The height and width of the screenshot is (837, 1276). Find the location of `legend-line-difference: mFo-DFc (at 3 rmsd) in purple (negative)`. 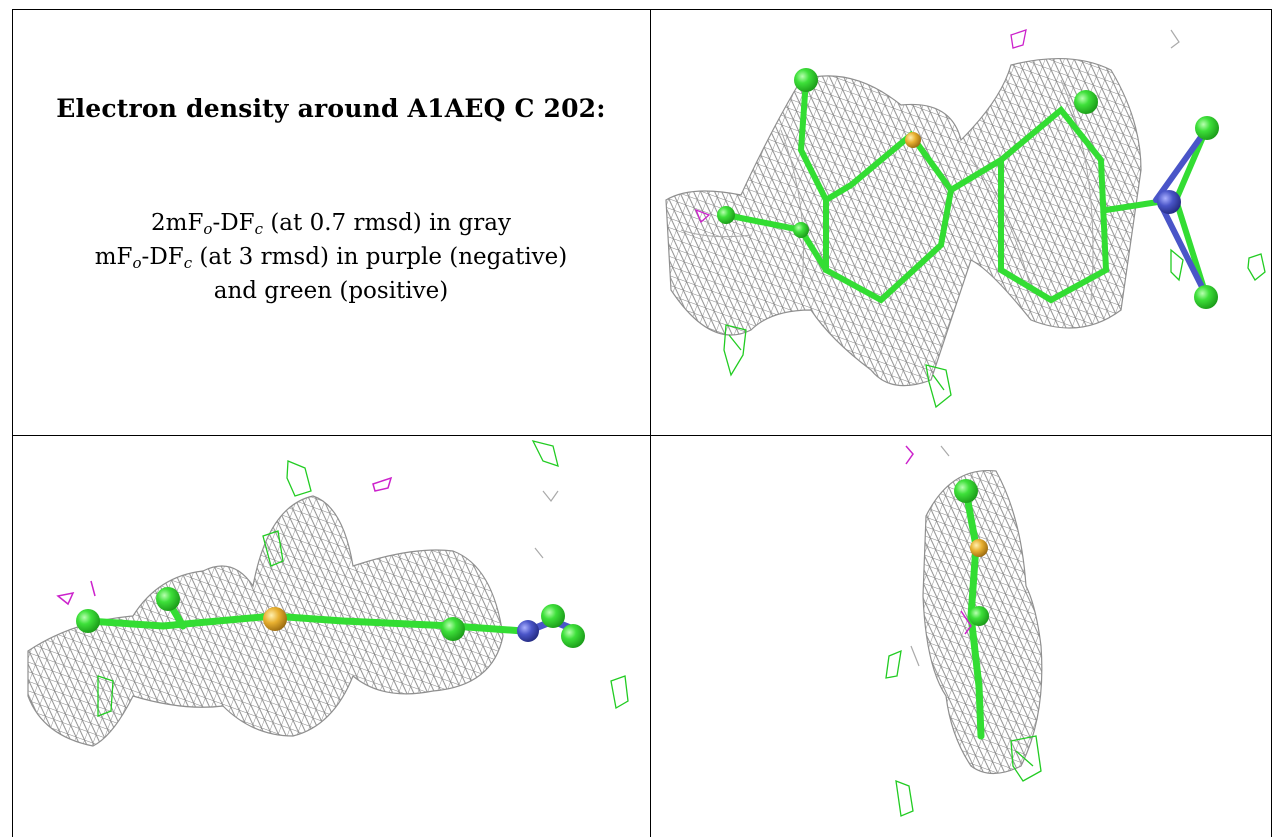

legend-line-difference: mFo-DFc (at 3 rmsd) in purple (negative) is located at coordinates (331, 257).